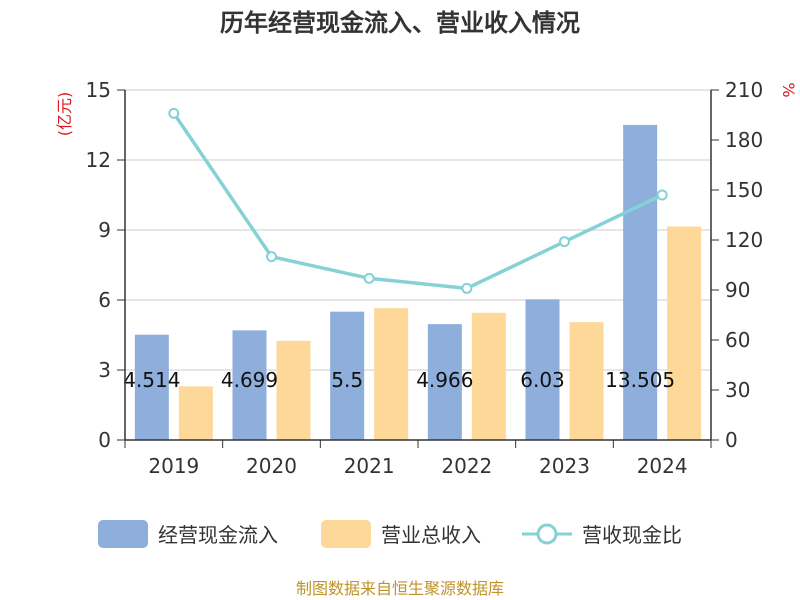  What do you see at coordinates (104, 230) in the screenshot?
I see `left-tick-label: 9` at bounding box center [104, 230].